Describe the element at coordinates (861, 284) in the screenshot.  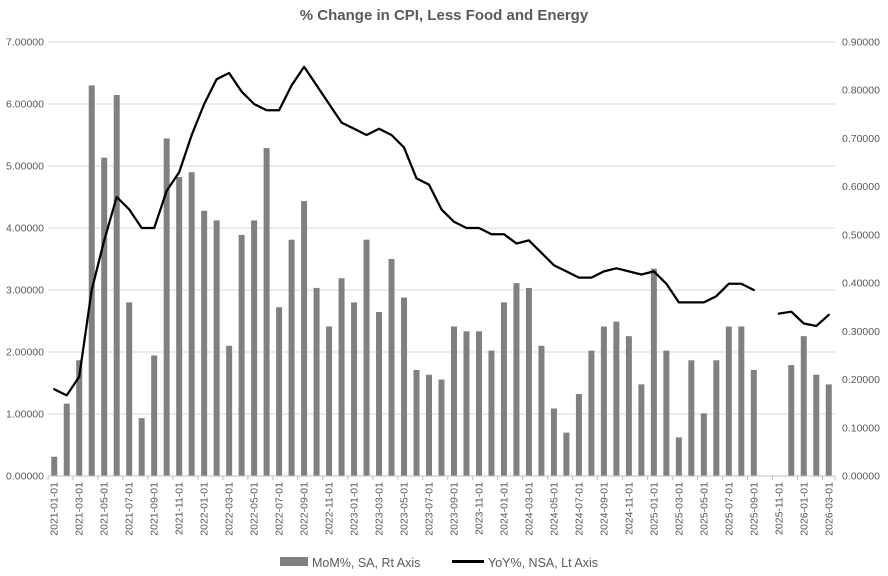
I see `right-axis-tick-label: 0.40000` at that location.